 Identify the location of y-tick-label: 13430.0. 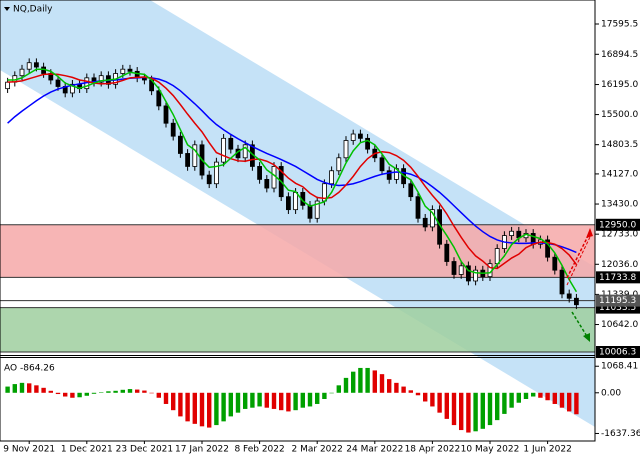
(619, 205).